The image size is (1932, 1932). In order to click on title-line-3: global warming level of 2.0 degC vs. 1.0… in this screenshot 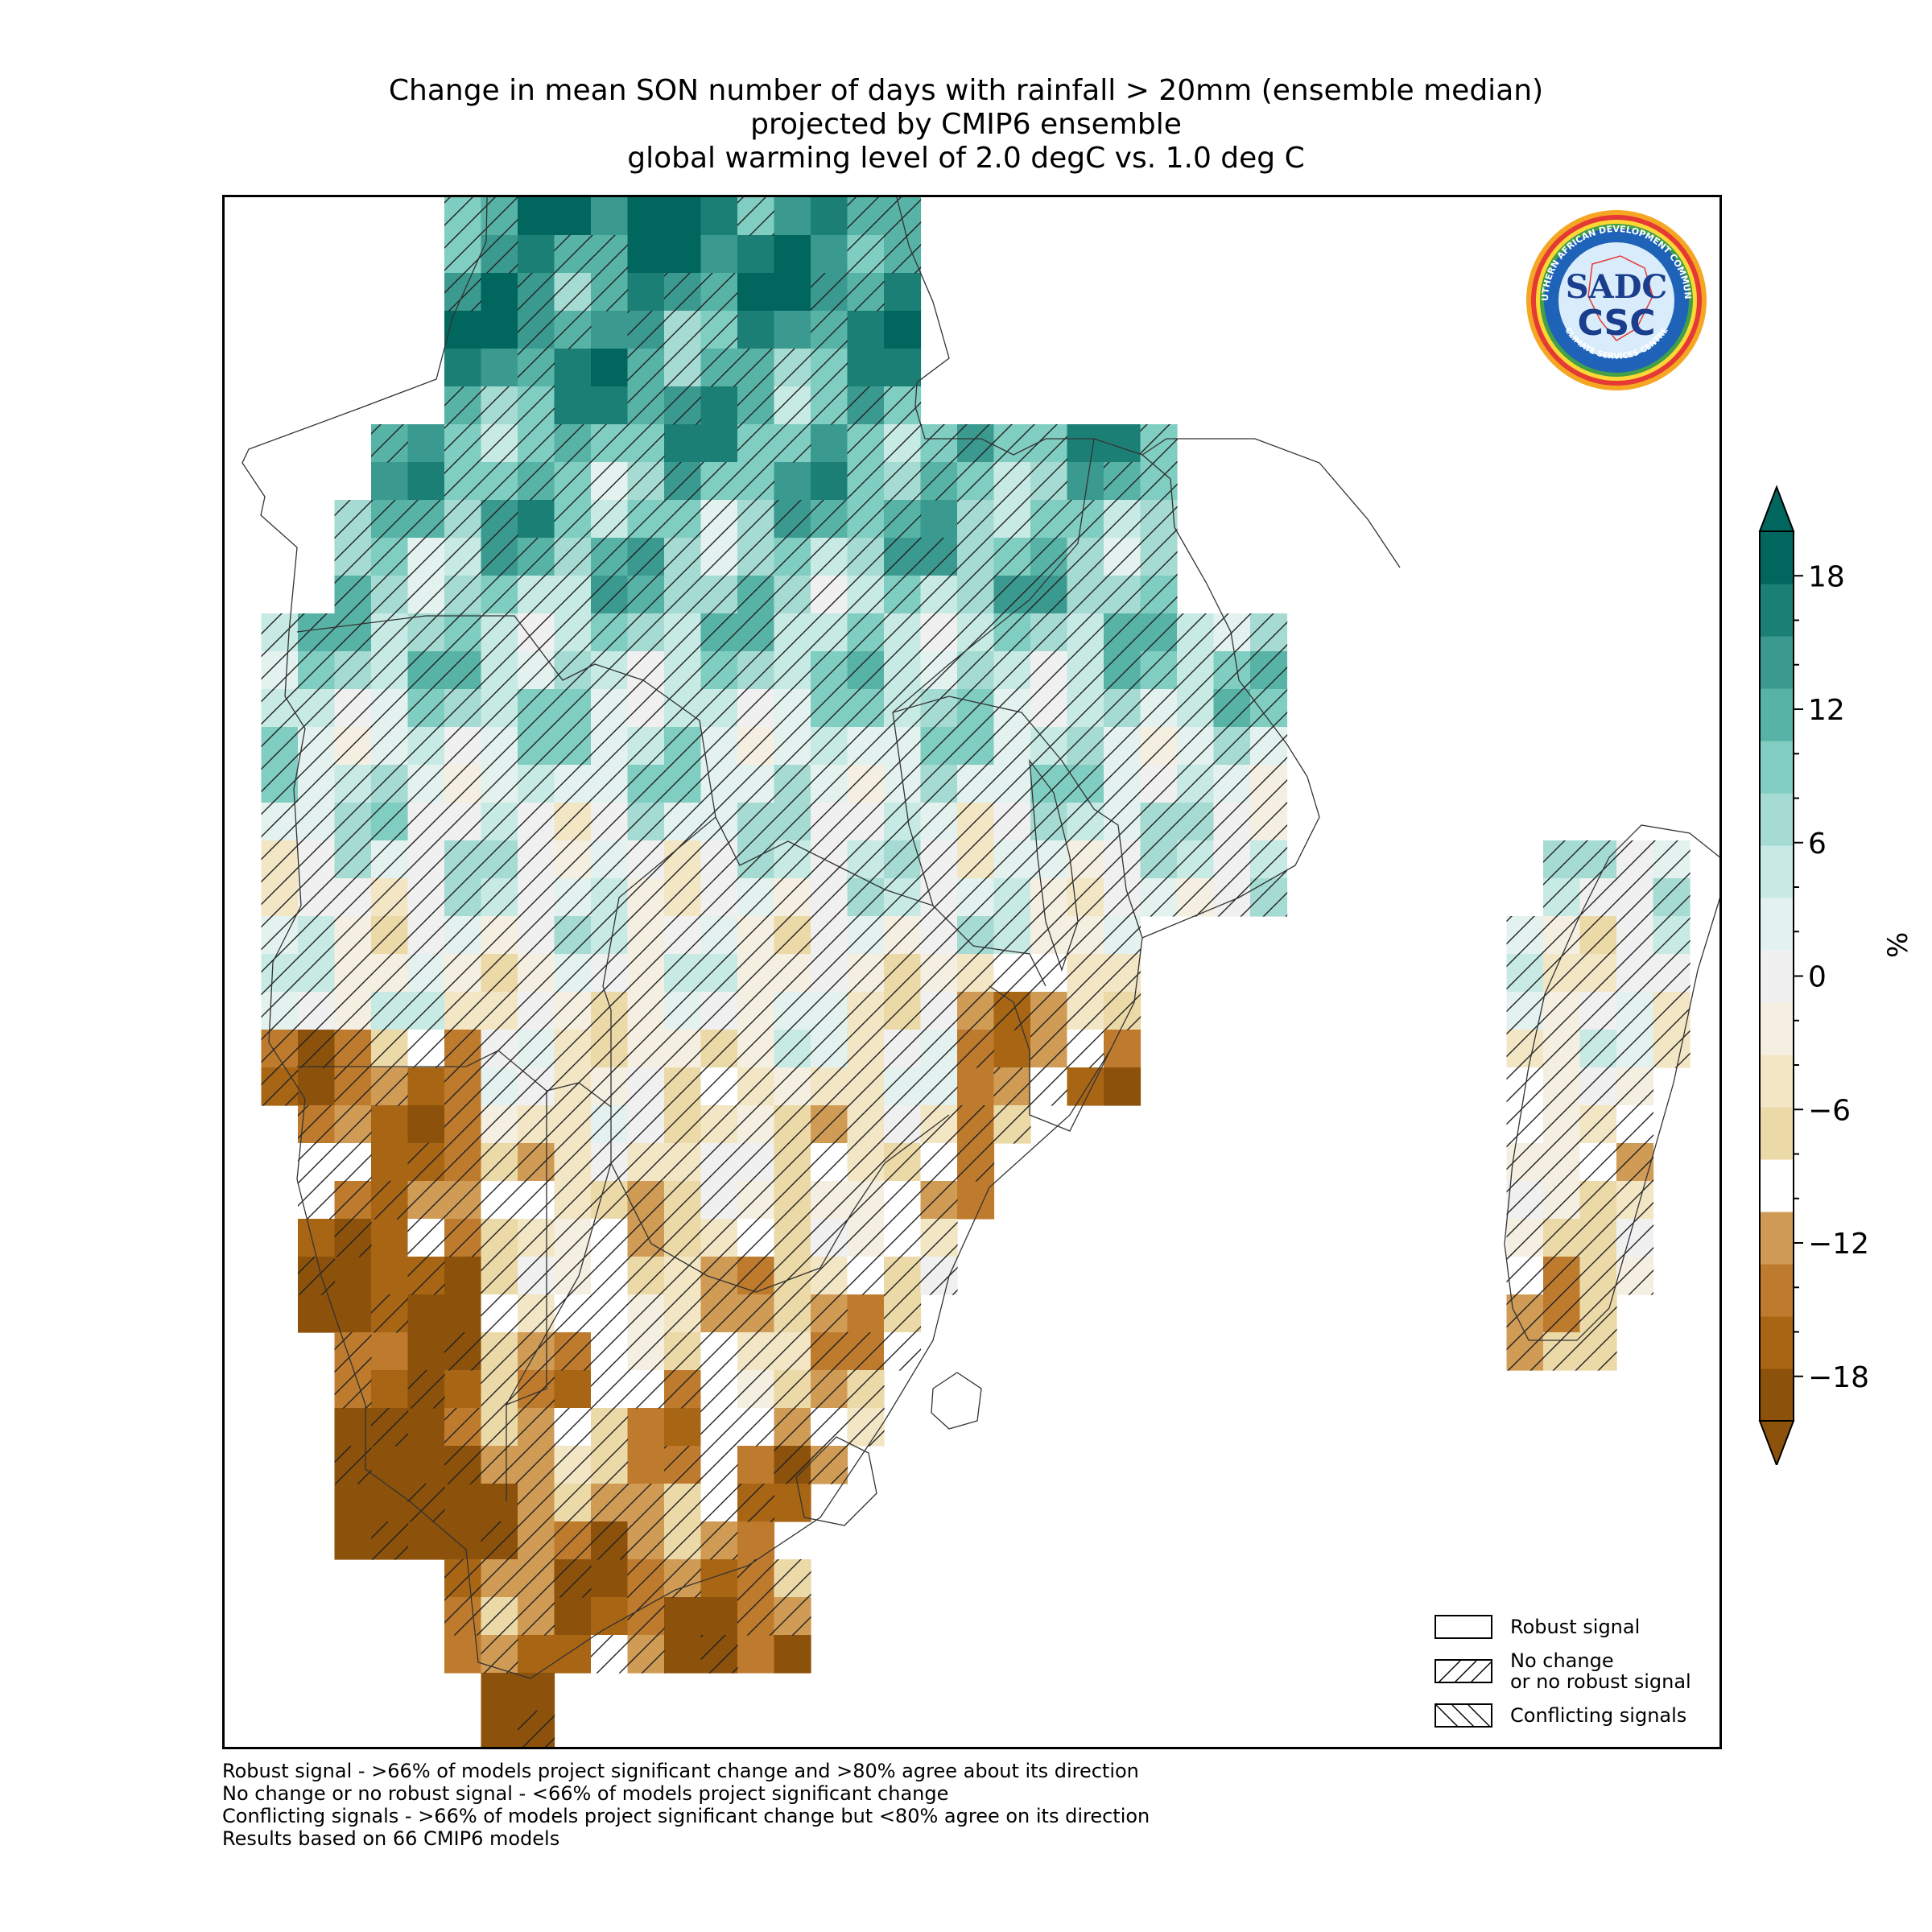, I will do `click(966, 158)`.